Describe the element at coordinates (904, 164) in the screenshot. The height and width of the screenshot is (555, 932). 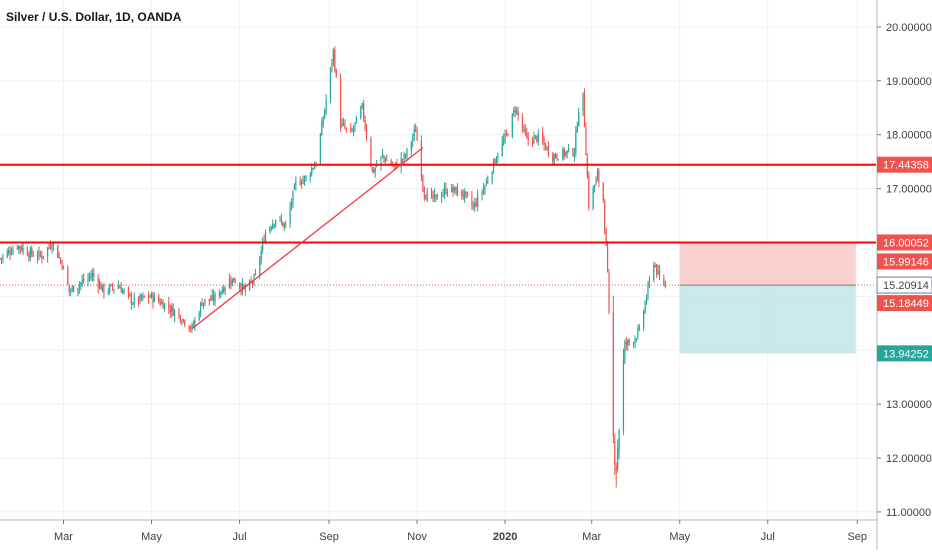
I see `price-label-box` at that location.